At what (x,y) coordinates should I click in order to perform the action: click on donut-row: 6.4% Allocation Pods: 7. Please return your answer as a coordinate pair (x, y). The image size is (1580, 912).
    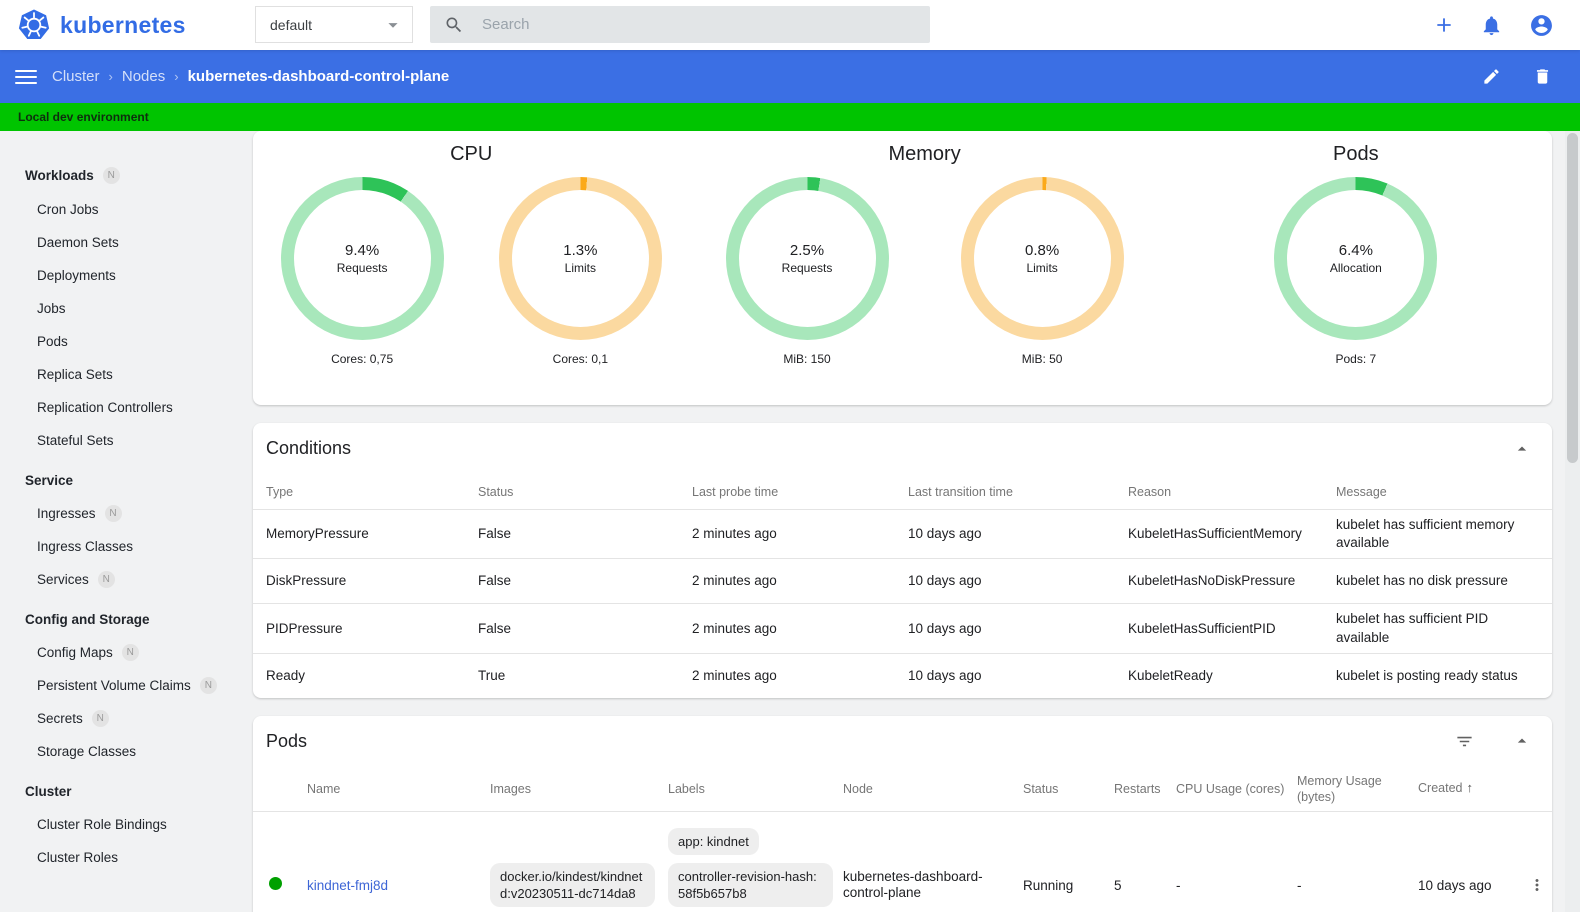
    Looking at the image, I should click on (1356, 271).